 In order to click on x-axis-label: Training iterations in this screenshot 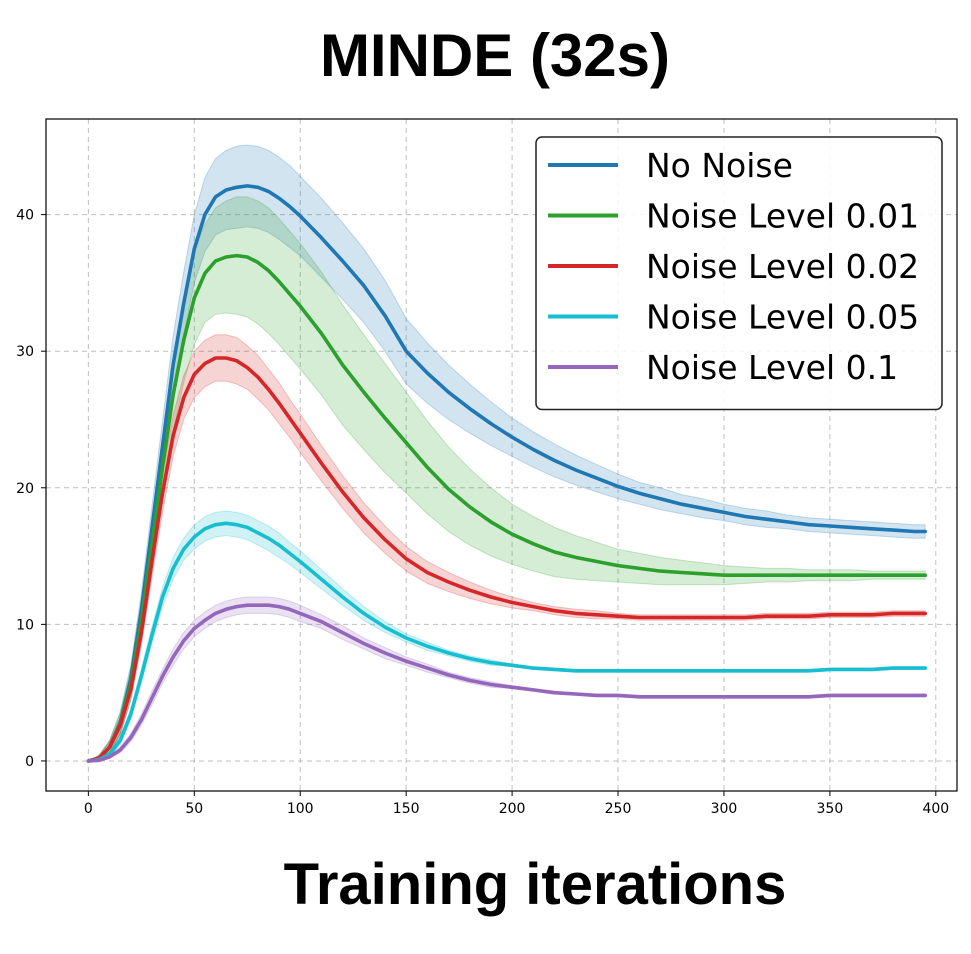, I will do `click(535, 884)`.